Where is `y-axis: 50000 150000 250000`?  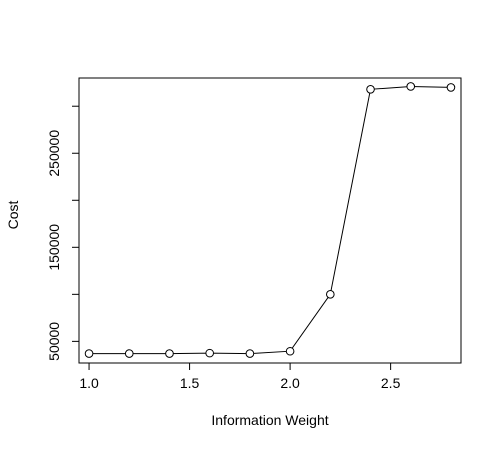 y-axis: 50000 150000 250000 is located at coordinates (62, 233).